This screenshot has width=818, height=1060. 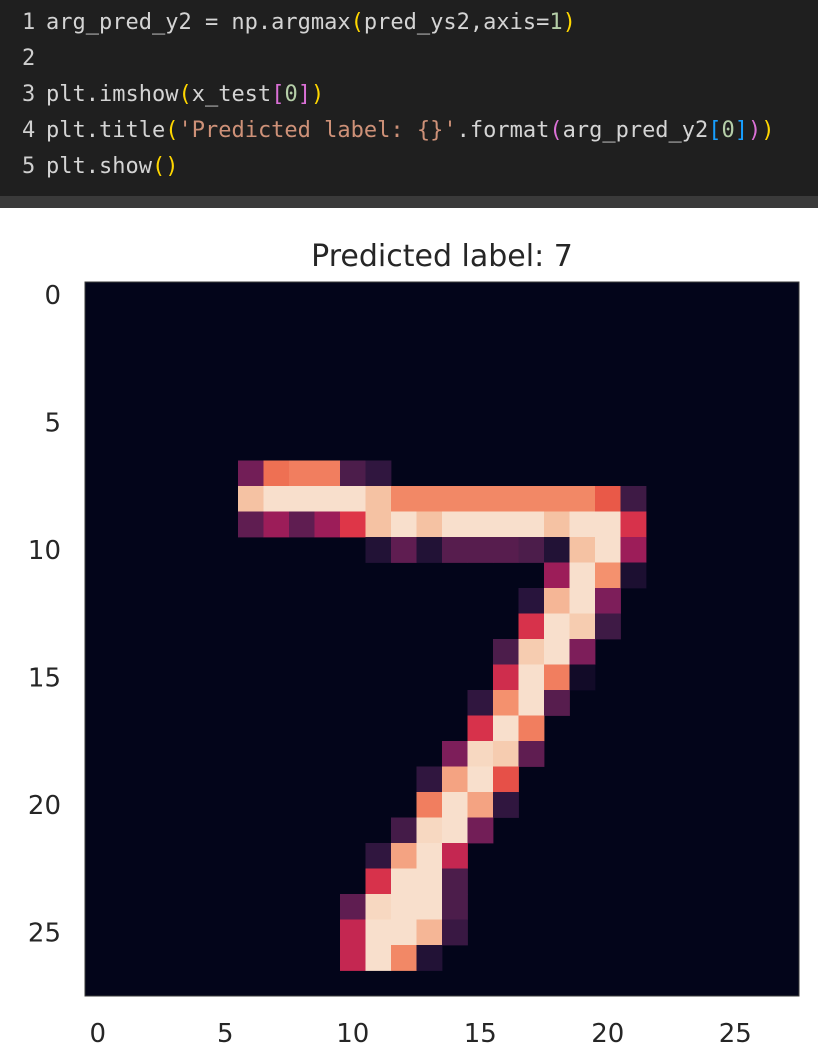 I want to click on code-line: 5 plt.show(), so click(x=409, y=167).